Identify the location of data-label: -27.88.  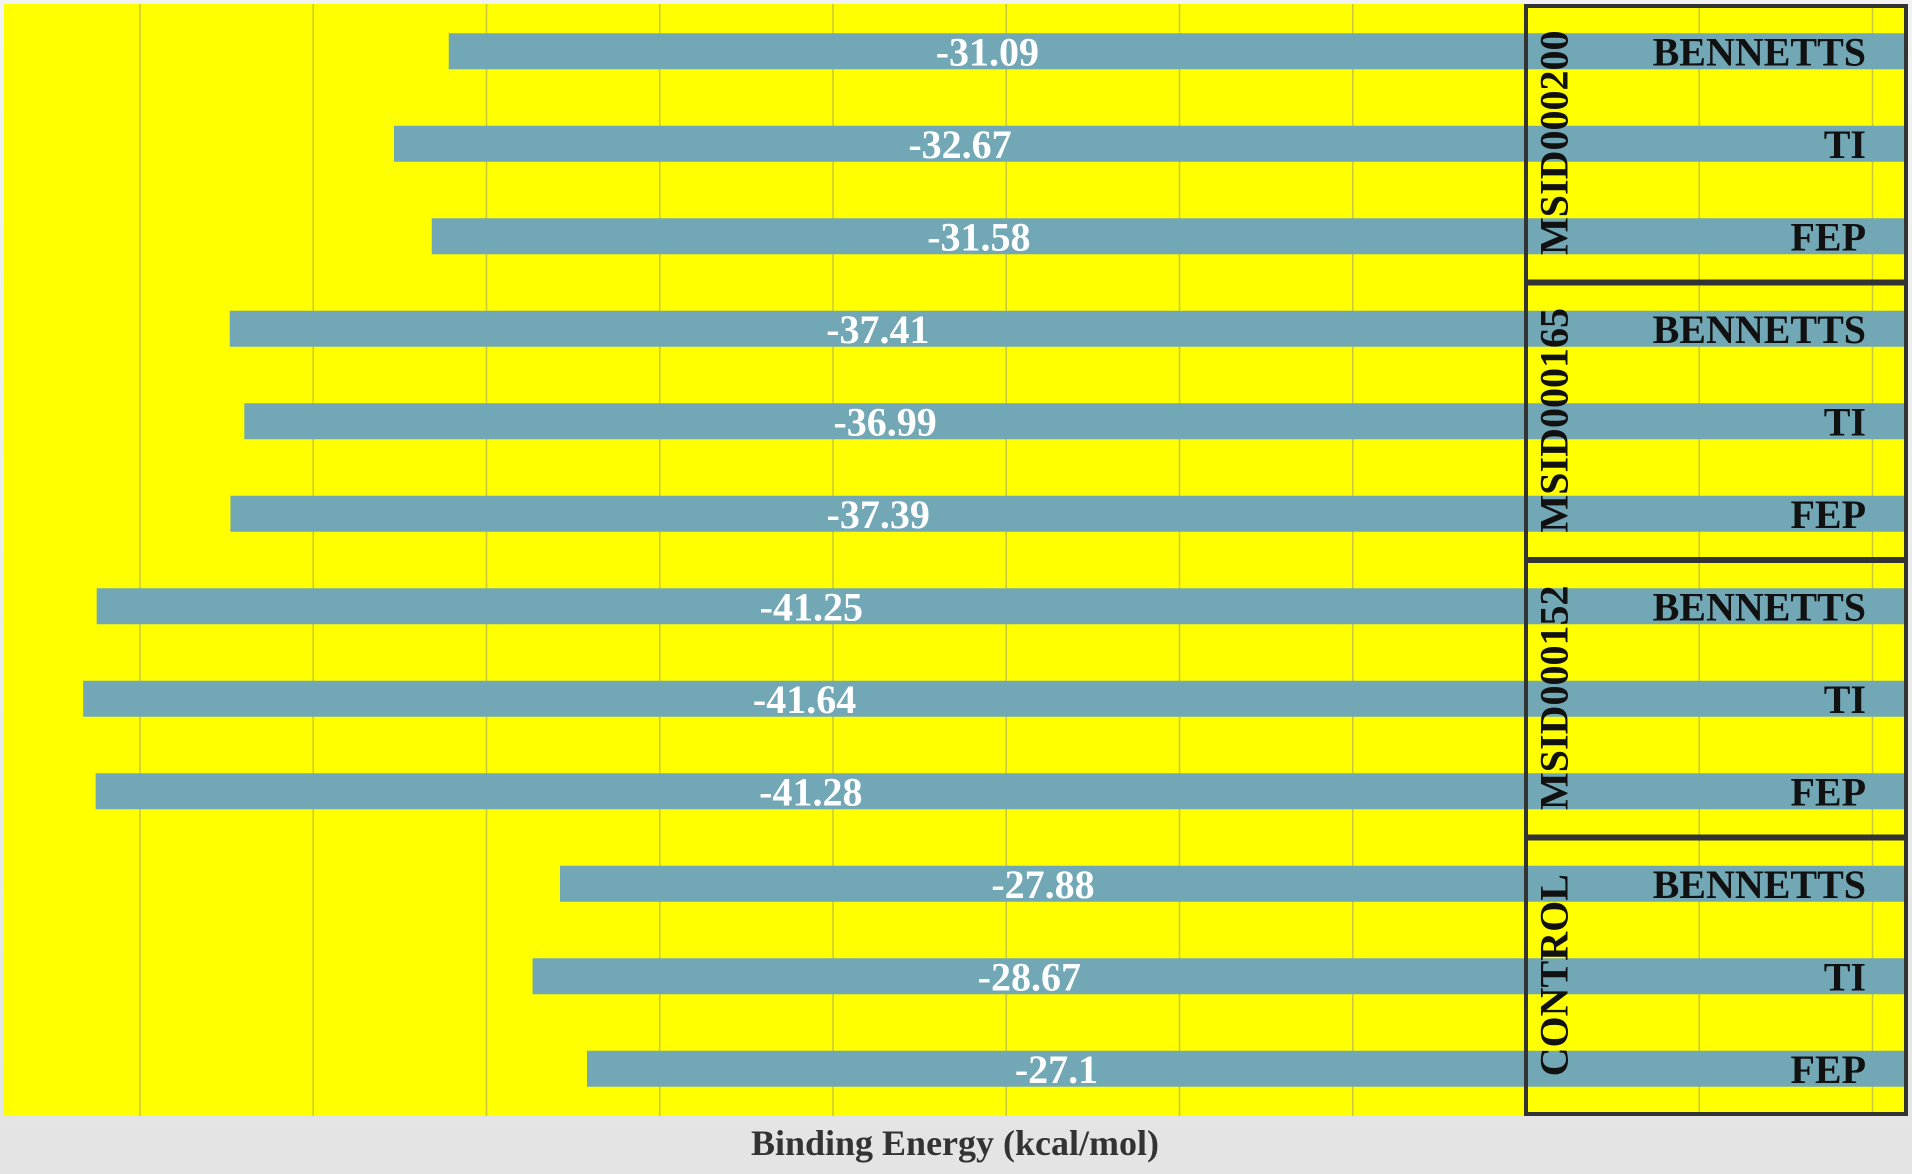
(1042, 884).